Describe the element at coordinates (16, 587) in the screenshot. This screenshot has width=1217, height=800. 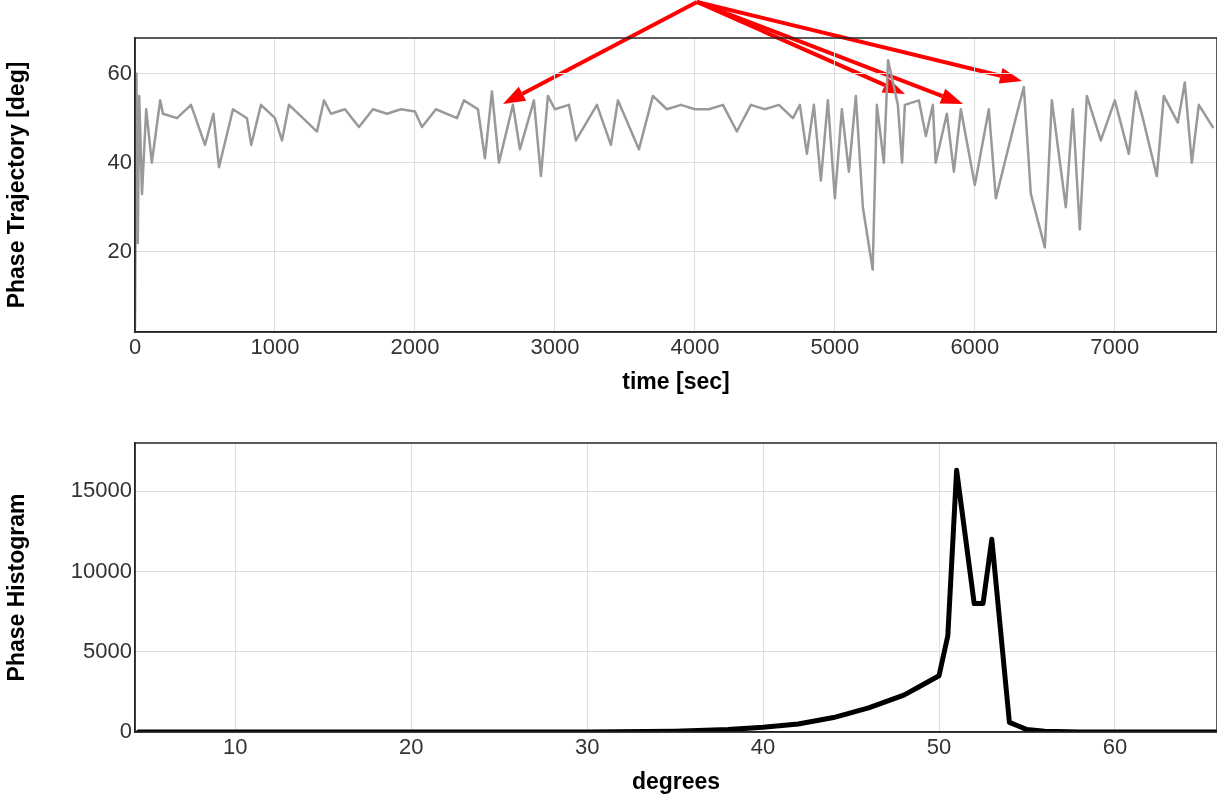
I see `y-axis-title: Phase Histogram` at that location.